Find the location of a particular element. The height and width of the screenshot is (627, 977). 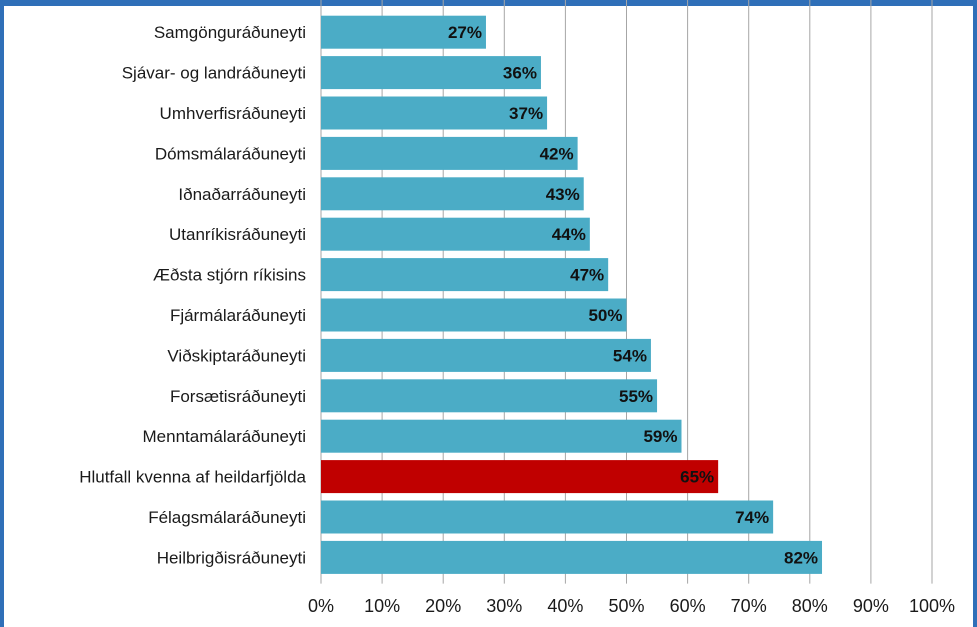

value-label: 82% is located at coordinates (801, 557).